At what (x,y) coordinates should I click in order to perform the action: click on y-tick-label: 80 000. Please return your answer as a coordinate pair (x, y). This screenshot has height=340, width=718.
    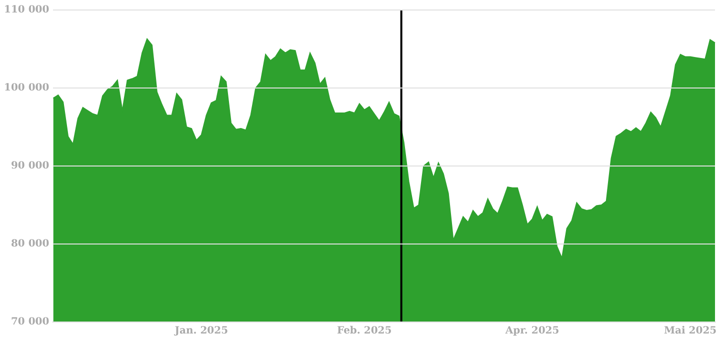
    Looking at the image, I should click on (30, 244).